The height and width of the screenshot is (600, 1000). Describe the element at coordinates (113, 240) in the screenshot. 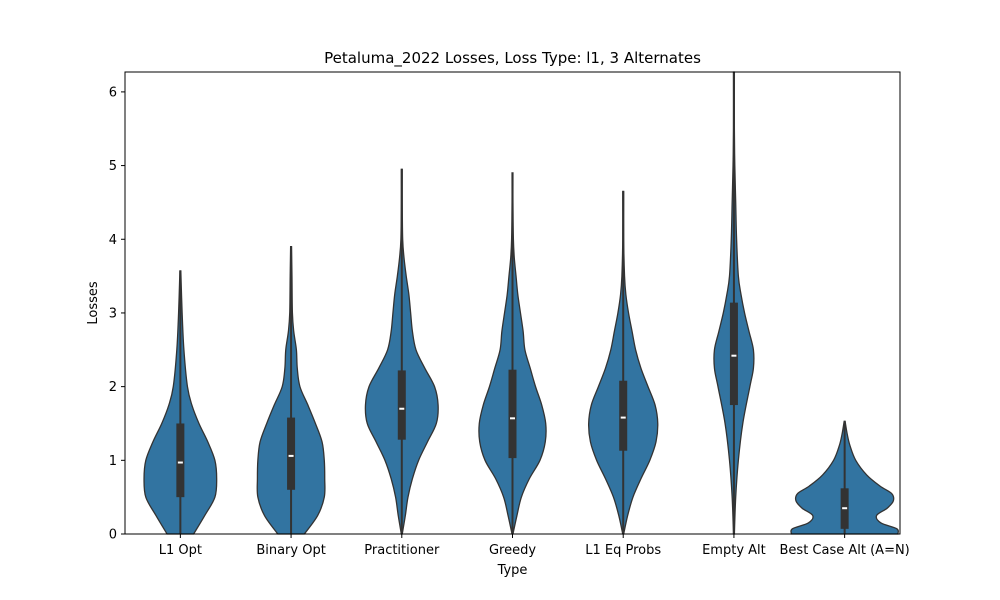

I see `y-tick-label: 4` at that location.